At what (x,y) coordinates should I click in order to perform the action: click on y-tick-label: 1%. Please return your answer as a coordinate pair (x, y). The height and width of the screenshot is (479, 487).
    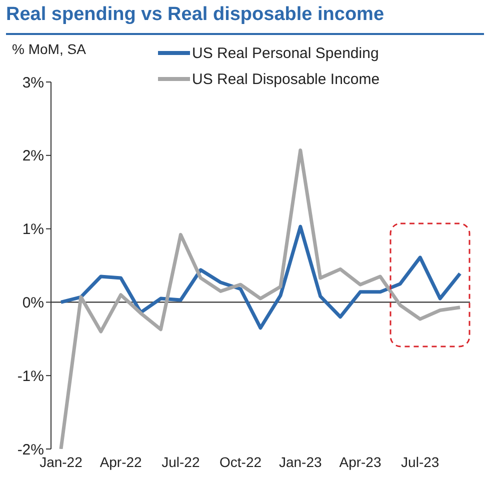
    Looking at the image, I should click on (33, 229).